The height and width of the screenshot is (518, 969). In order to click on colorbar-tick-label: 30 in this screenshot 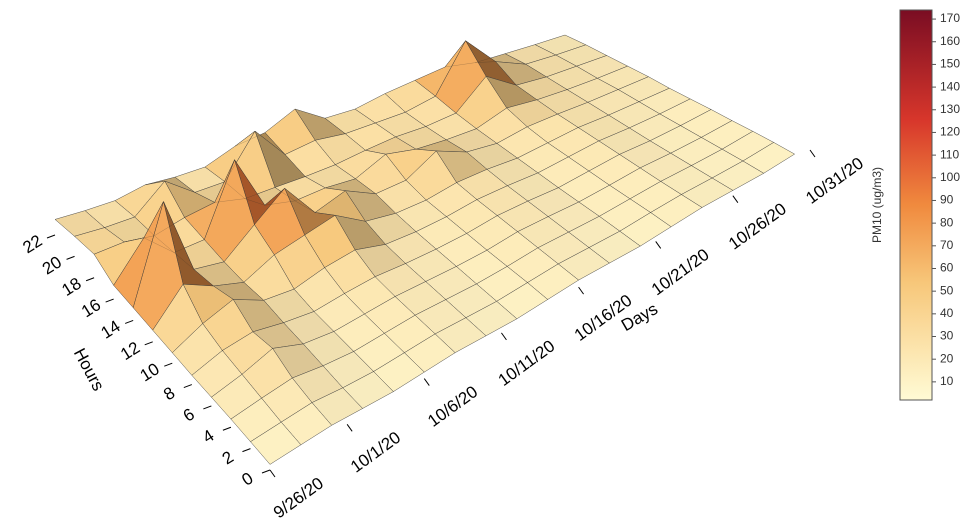, I will do `click(947, 336)`.